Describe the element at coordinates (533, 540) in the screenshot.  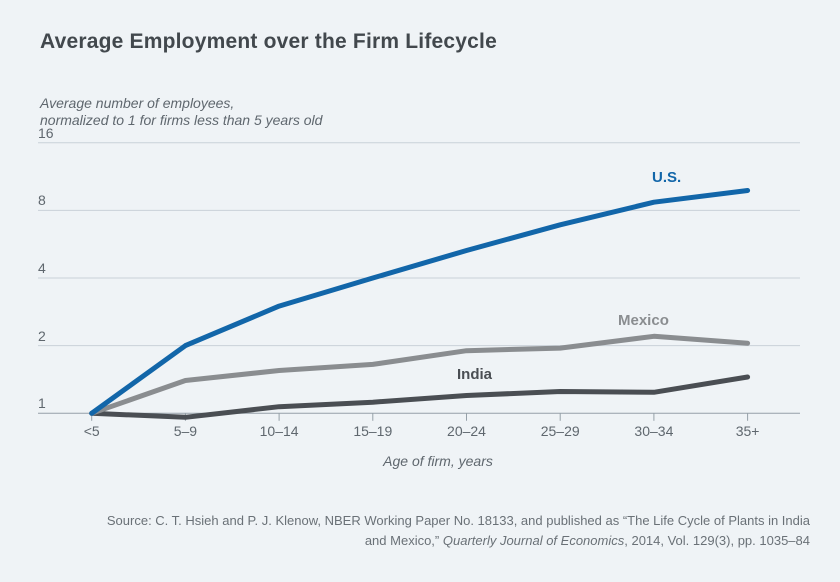
I see `source-journal-name: Quarterly Journal of Economics` at that location.